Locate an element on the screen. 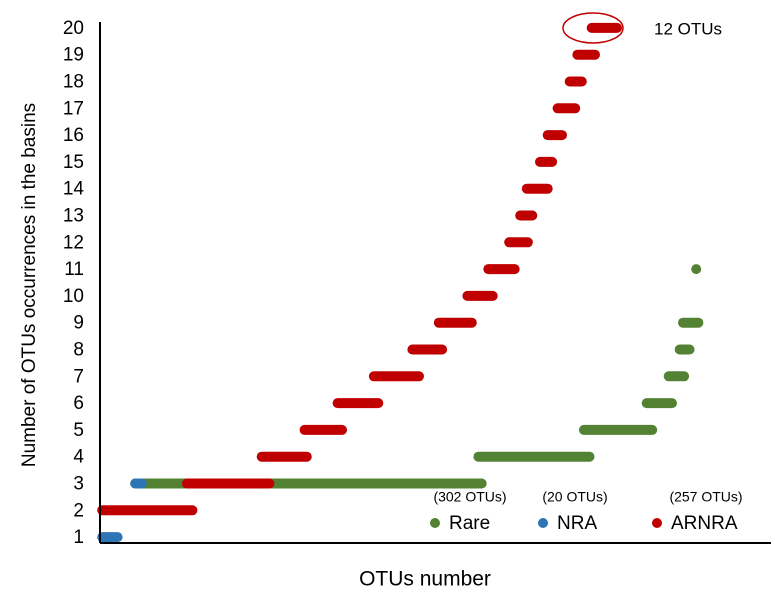  y-tick-label: 18 is located at coordinates (73, 82).